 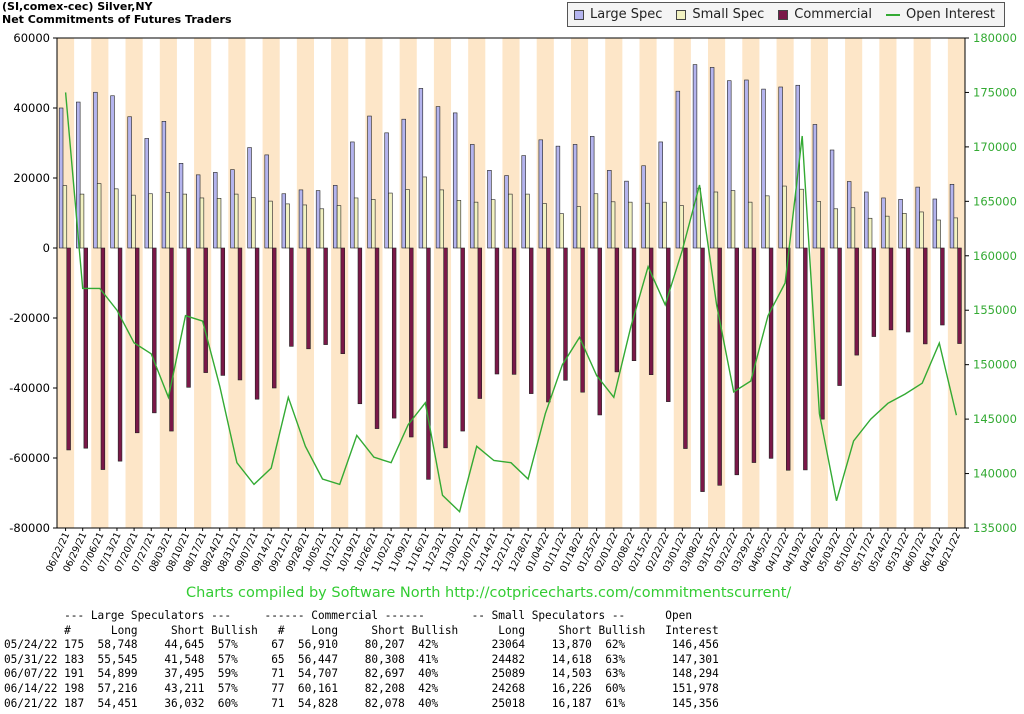 What do you see at coordinates (74, 630) in the screenshot?
I see `col-header: #` at bounding box center [74, 630].